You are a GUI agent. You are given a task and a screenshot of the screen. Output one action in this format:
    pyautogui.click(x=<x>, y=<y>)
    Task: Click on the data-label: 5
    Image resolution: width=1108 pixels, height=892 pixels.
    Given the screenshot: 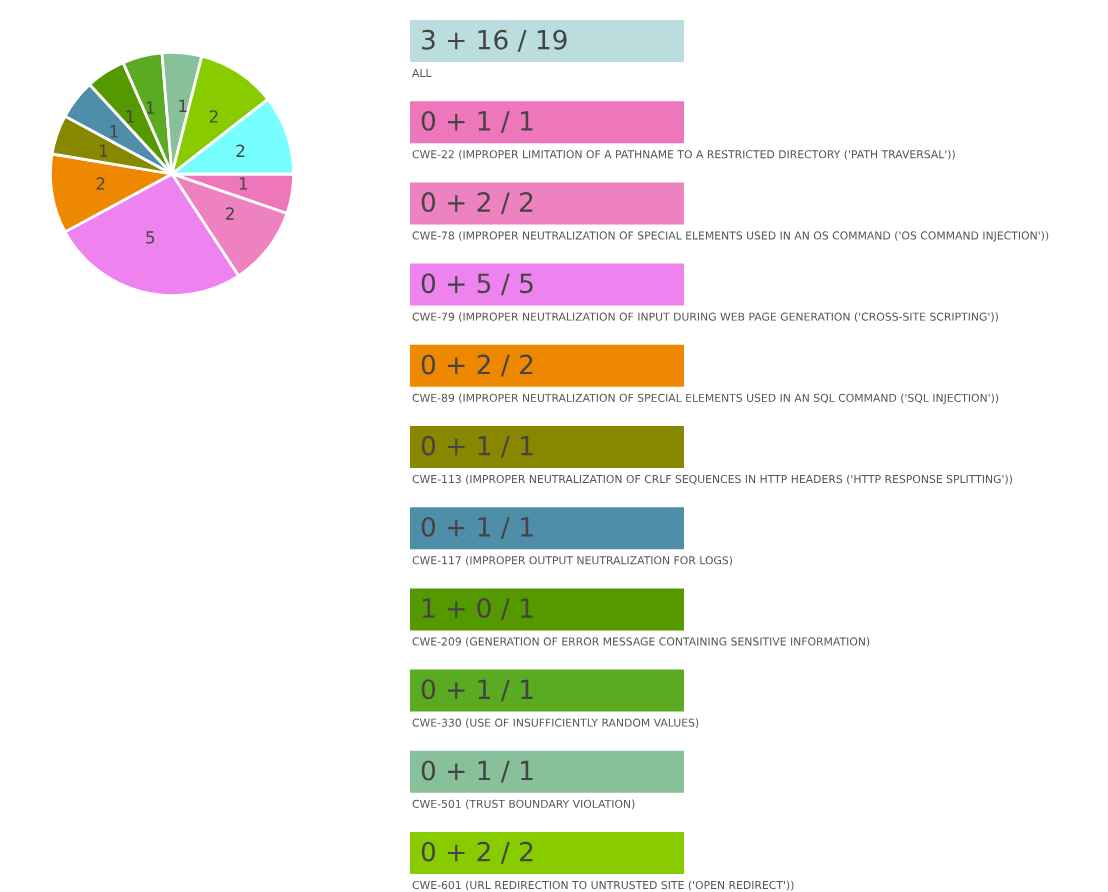 What is the action you would take?
    pyautogui.click(x=150, y=237)
    